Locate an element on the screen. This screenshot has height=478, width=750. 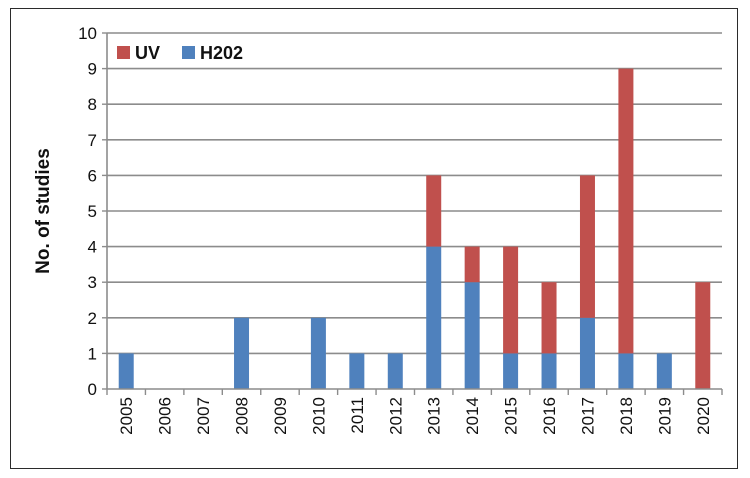
x-tick-label: 2014 is located at coordinates (472, 416).